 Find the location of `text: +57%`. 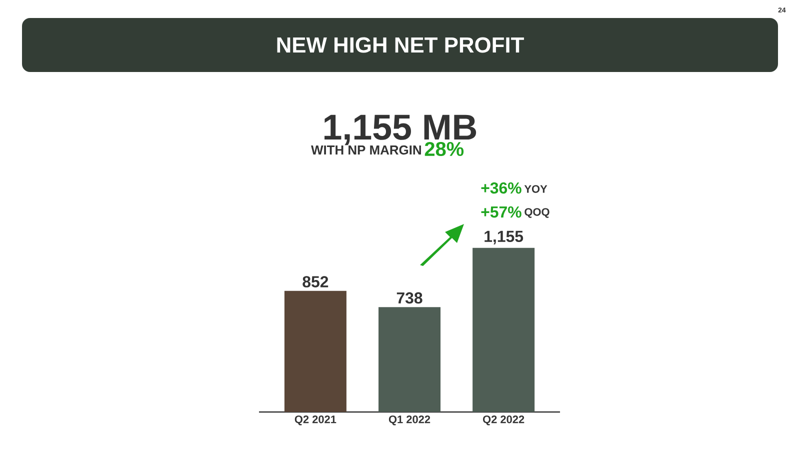

text: +57% is located at coordinates (501, 212).